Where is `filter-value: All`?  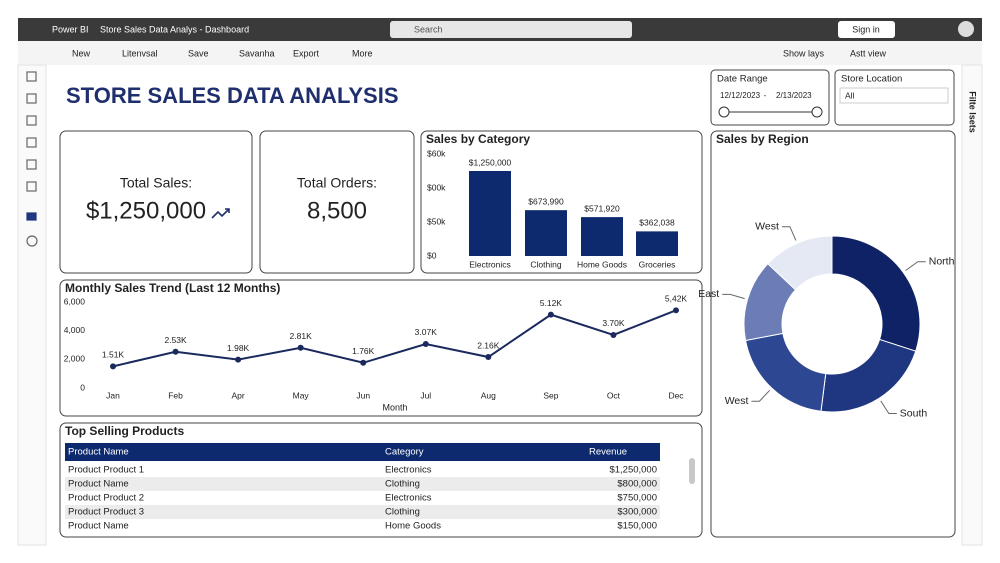
filter-value: All is located at coordinates (850, 95).